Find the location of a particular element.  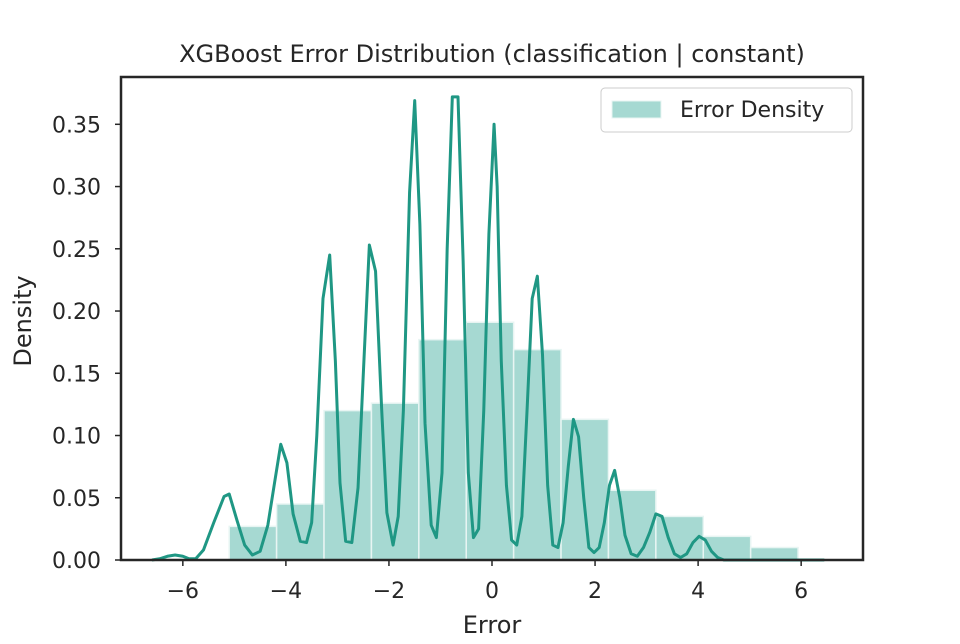

y-tick-label: 0.20 is located at coordinates (76, 312).